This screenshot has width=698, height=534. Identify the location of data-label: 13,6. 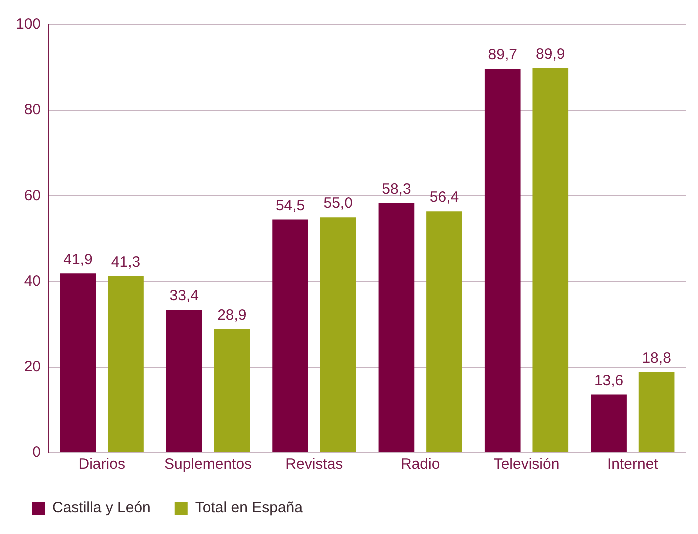
(609, 381).